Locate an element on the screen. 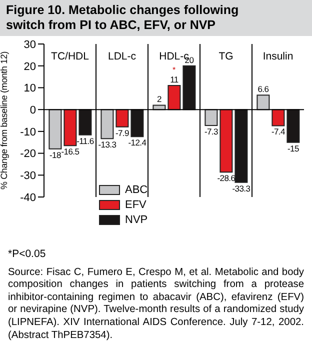  x-tick-label: Insulin is located at coordinates (278, 56).